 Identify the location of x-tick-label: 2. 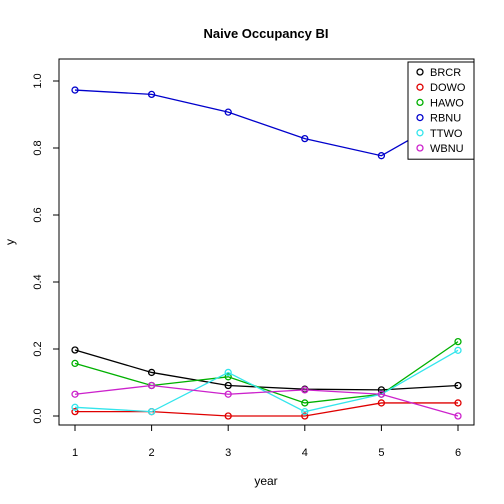
(152, 453).